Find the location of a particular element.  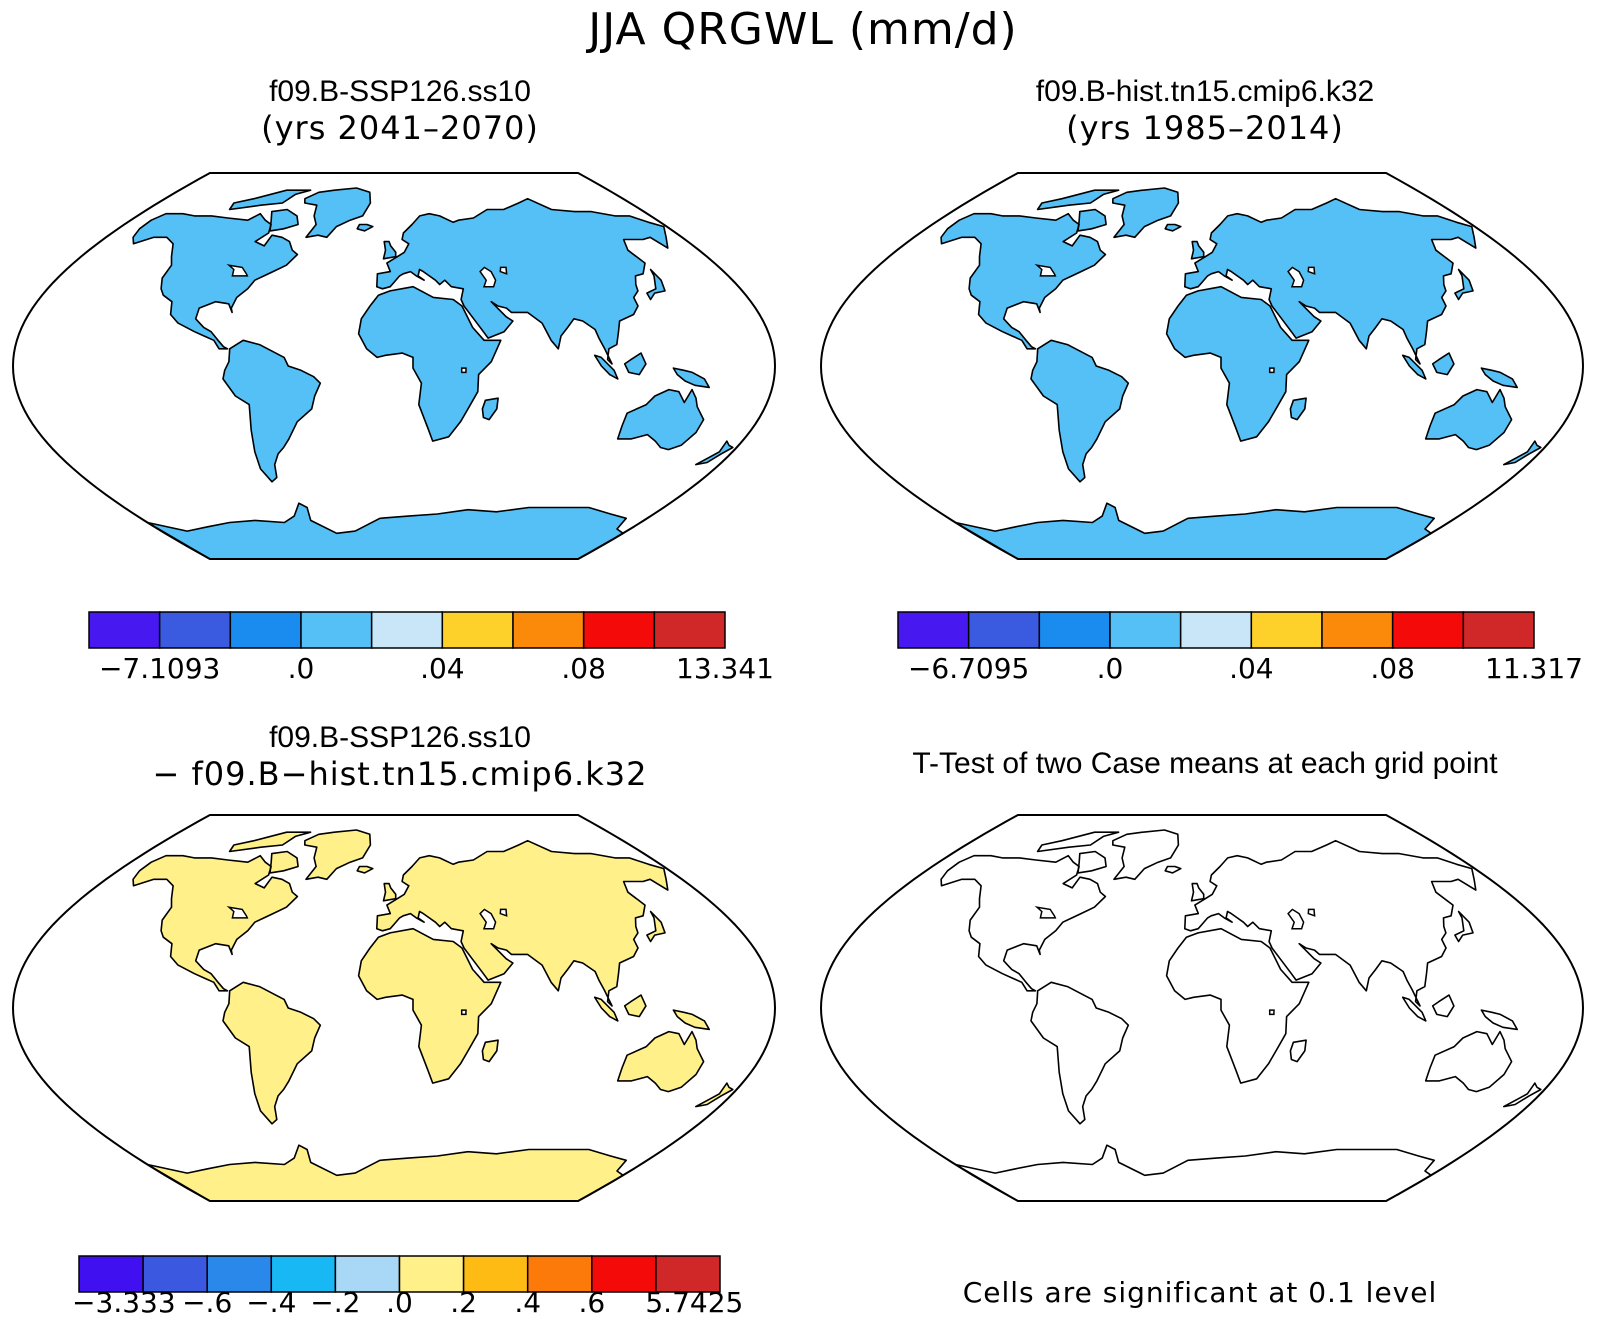

land-greenland is located at coordinates (1145, 855).